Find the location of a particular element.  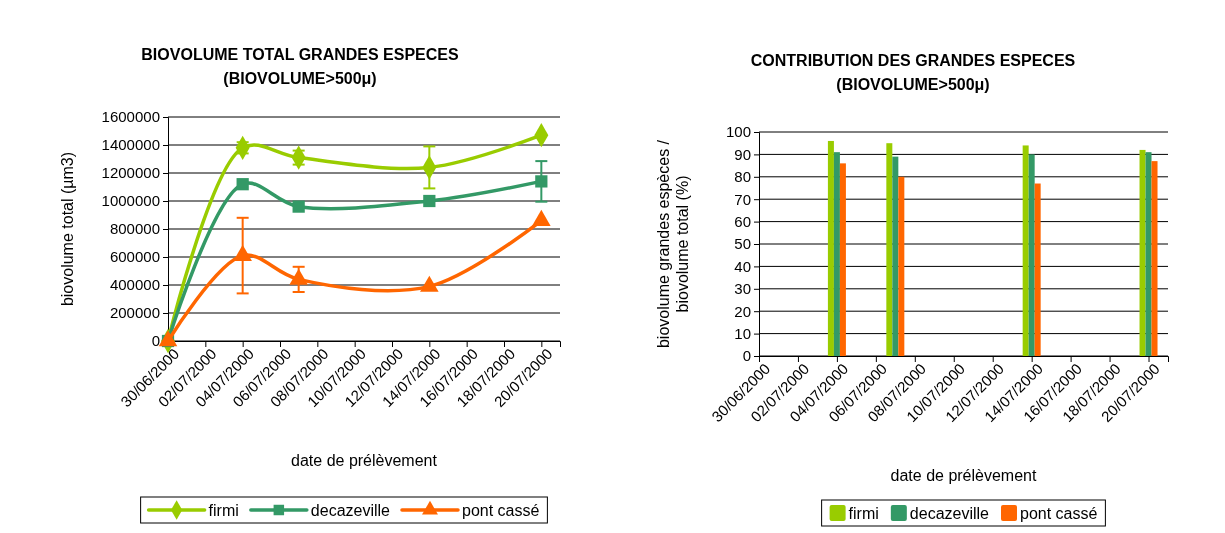

y-tick-label: 800000 is located at coordinates (134, 229).